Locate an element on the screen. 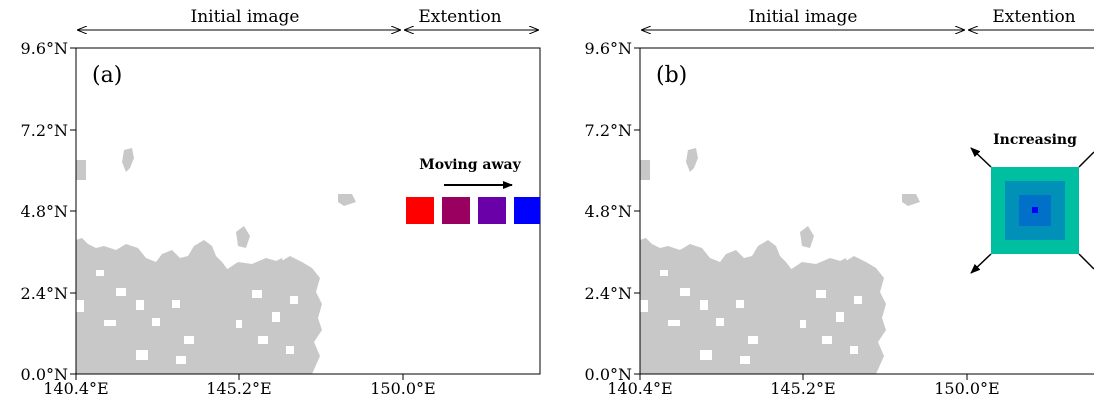  moving-away-label: Moving away is located at coordinates (470, 165).